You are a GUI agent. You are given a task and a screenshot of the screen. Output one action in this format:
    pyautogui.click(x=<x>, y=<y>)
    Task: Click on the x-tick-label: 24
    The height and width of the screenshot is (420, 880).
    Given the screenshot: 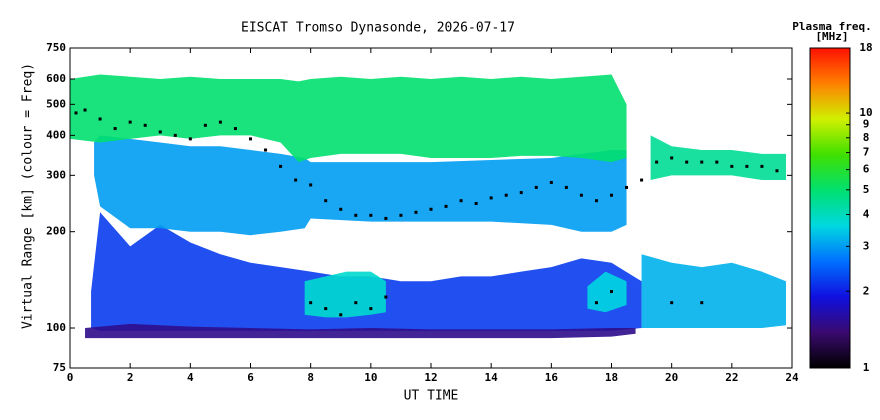 What is the action you would take?
    pyautogui.click(x=792, y=377)
    